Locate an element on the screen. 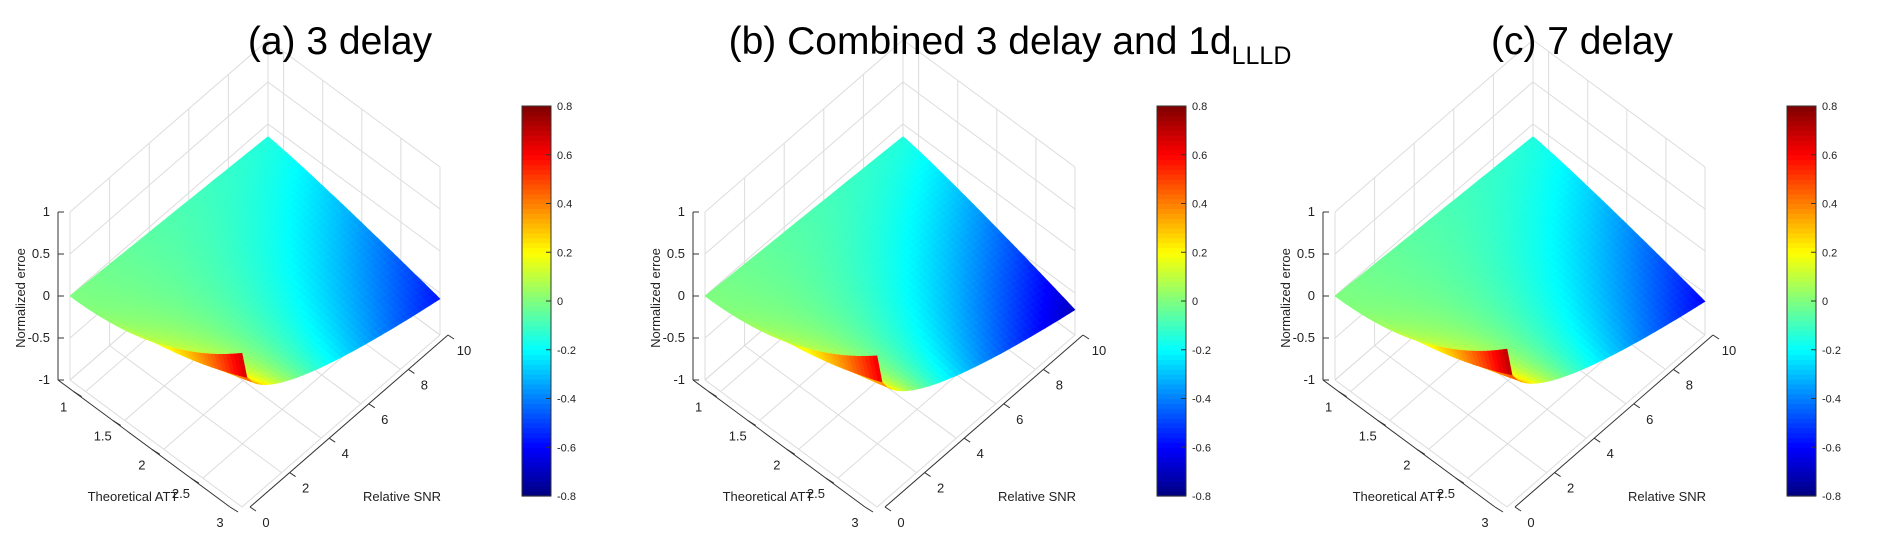  colorbar-tick-label: -0.8 is located at coordinates (566, 497).